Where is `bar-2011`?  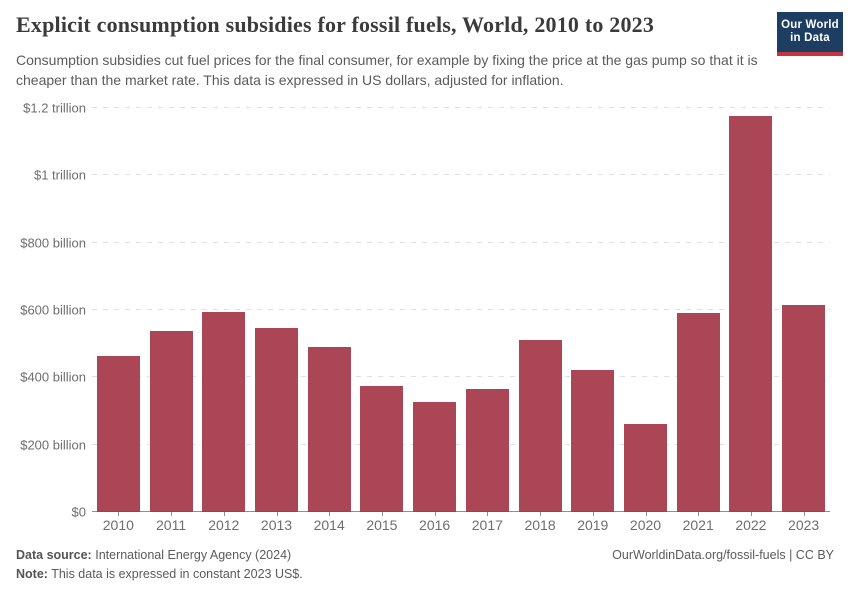 bar-2011 is located at coordinates (171, 421).